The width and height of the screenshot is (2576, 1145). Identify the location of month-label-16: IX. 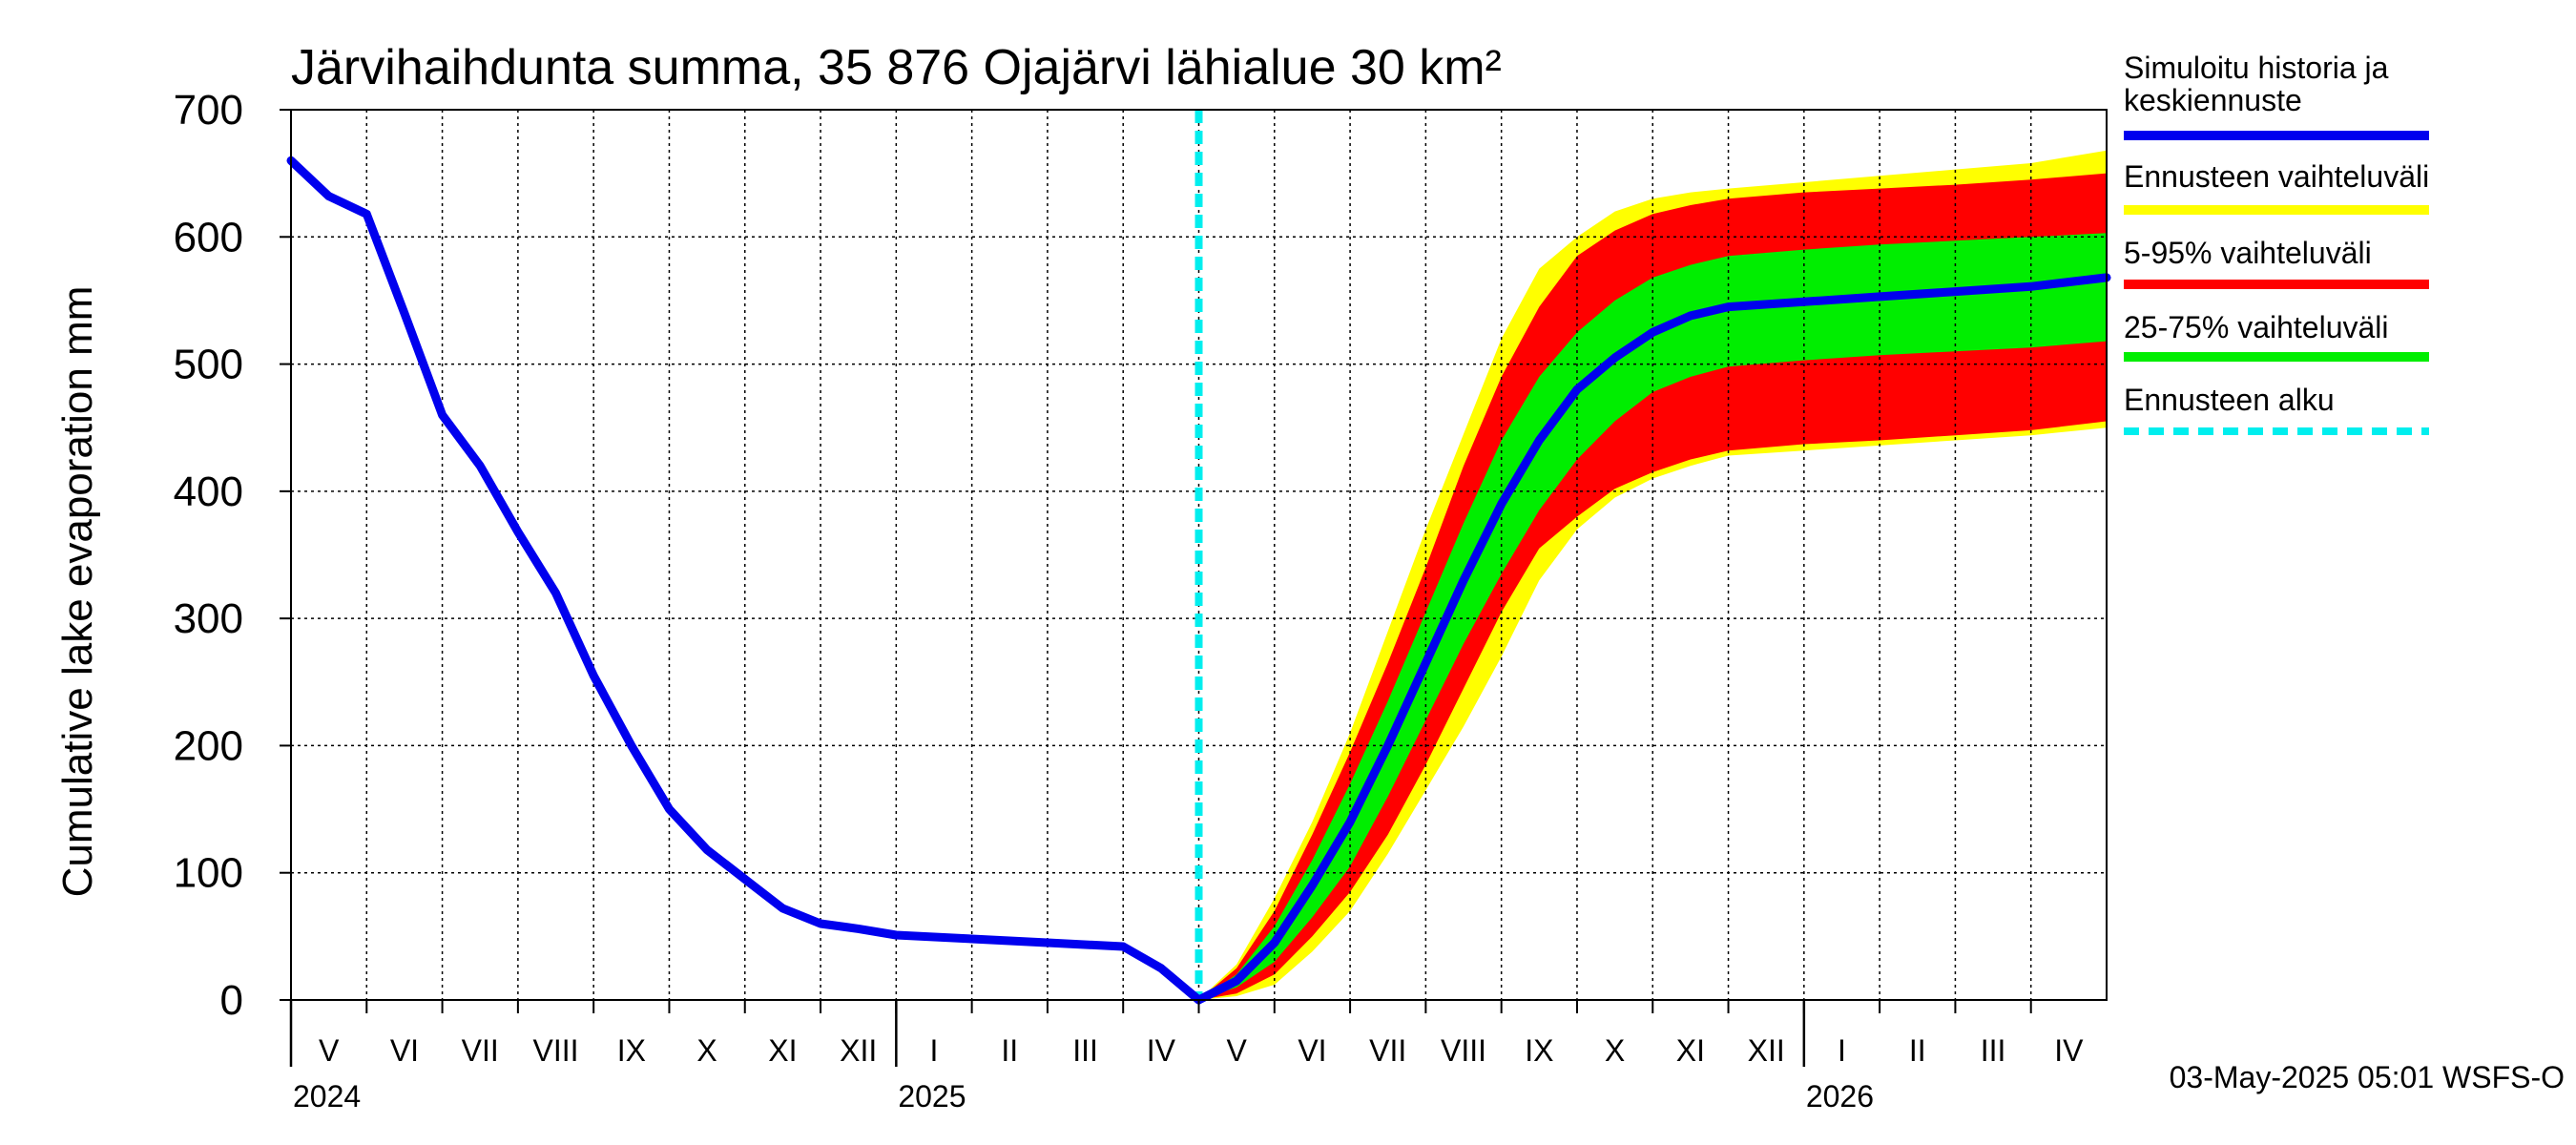
(1539, 1051).